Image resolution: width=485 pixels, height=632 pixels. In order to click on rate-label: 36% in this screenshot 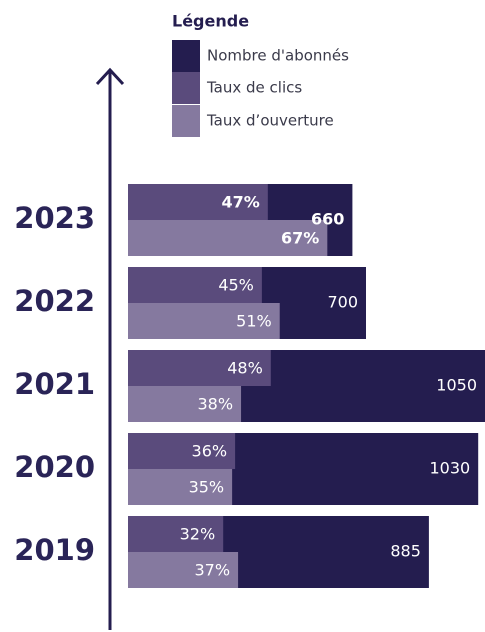, I will do `click(210, 451)`.